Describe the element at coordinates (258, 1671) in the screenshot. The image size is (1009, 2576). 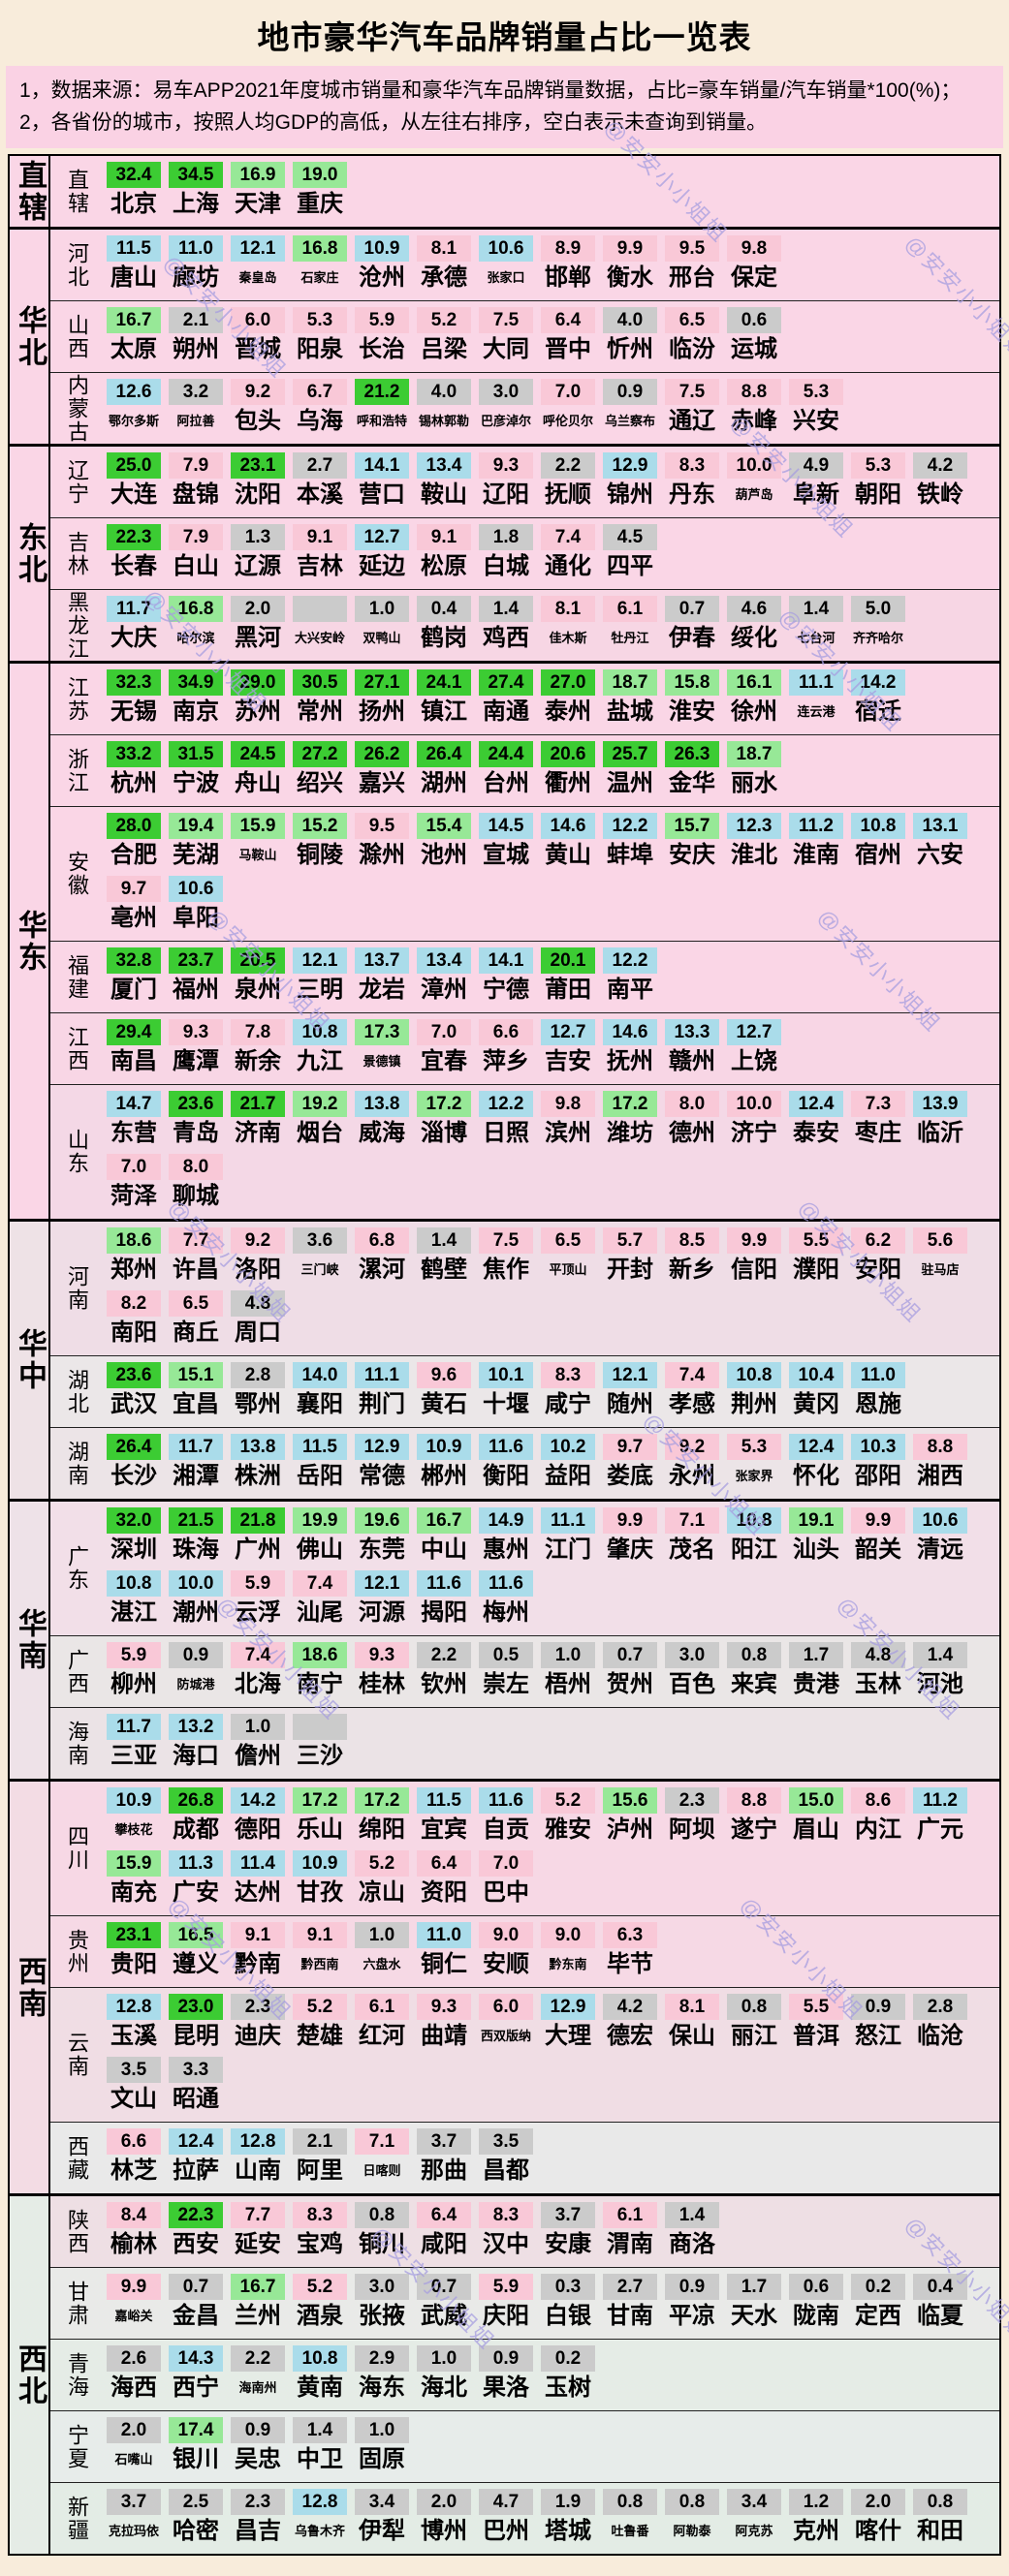
I see `city-cell: 7.4 北海` at that location.